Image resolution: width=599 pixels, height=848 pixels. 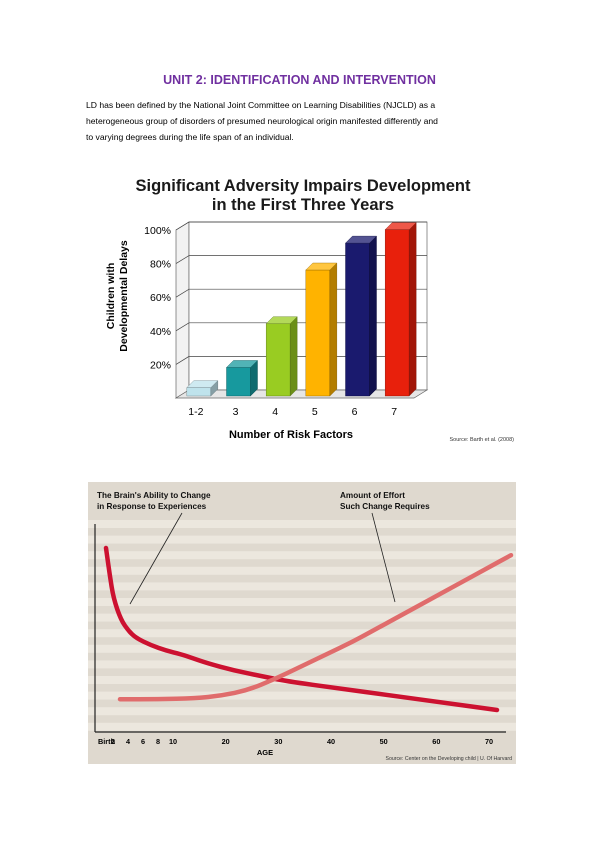 I want to click on annotation-line: The Brain's Ability to Change, so click(x=154, y=495).